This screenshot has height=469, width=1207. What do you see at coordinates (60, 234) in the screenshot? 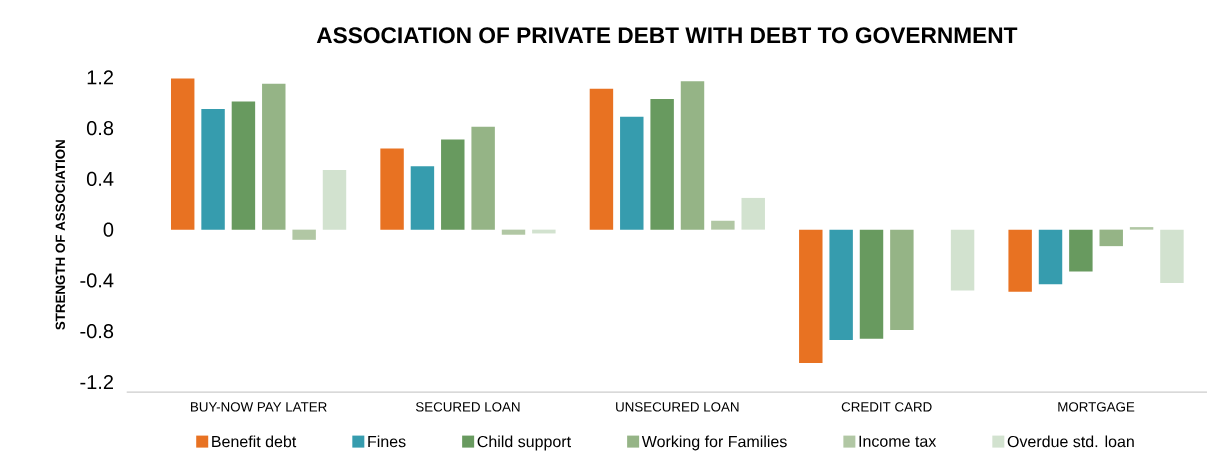
I see `y-axis-title: STRENGTH OF ASSOCIATION` at bounding box center [60, 234].